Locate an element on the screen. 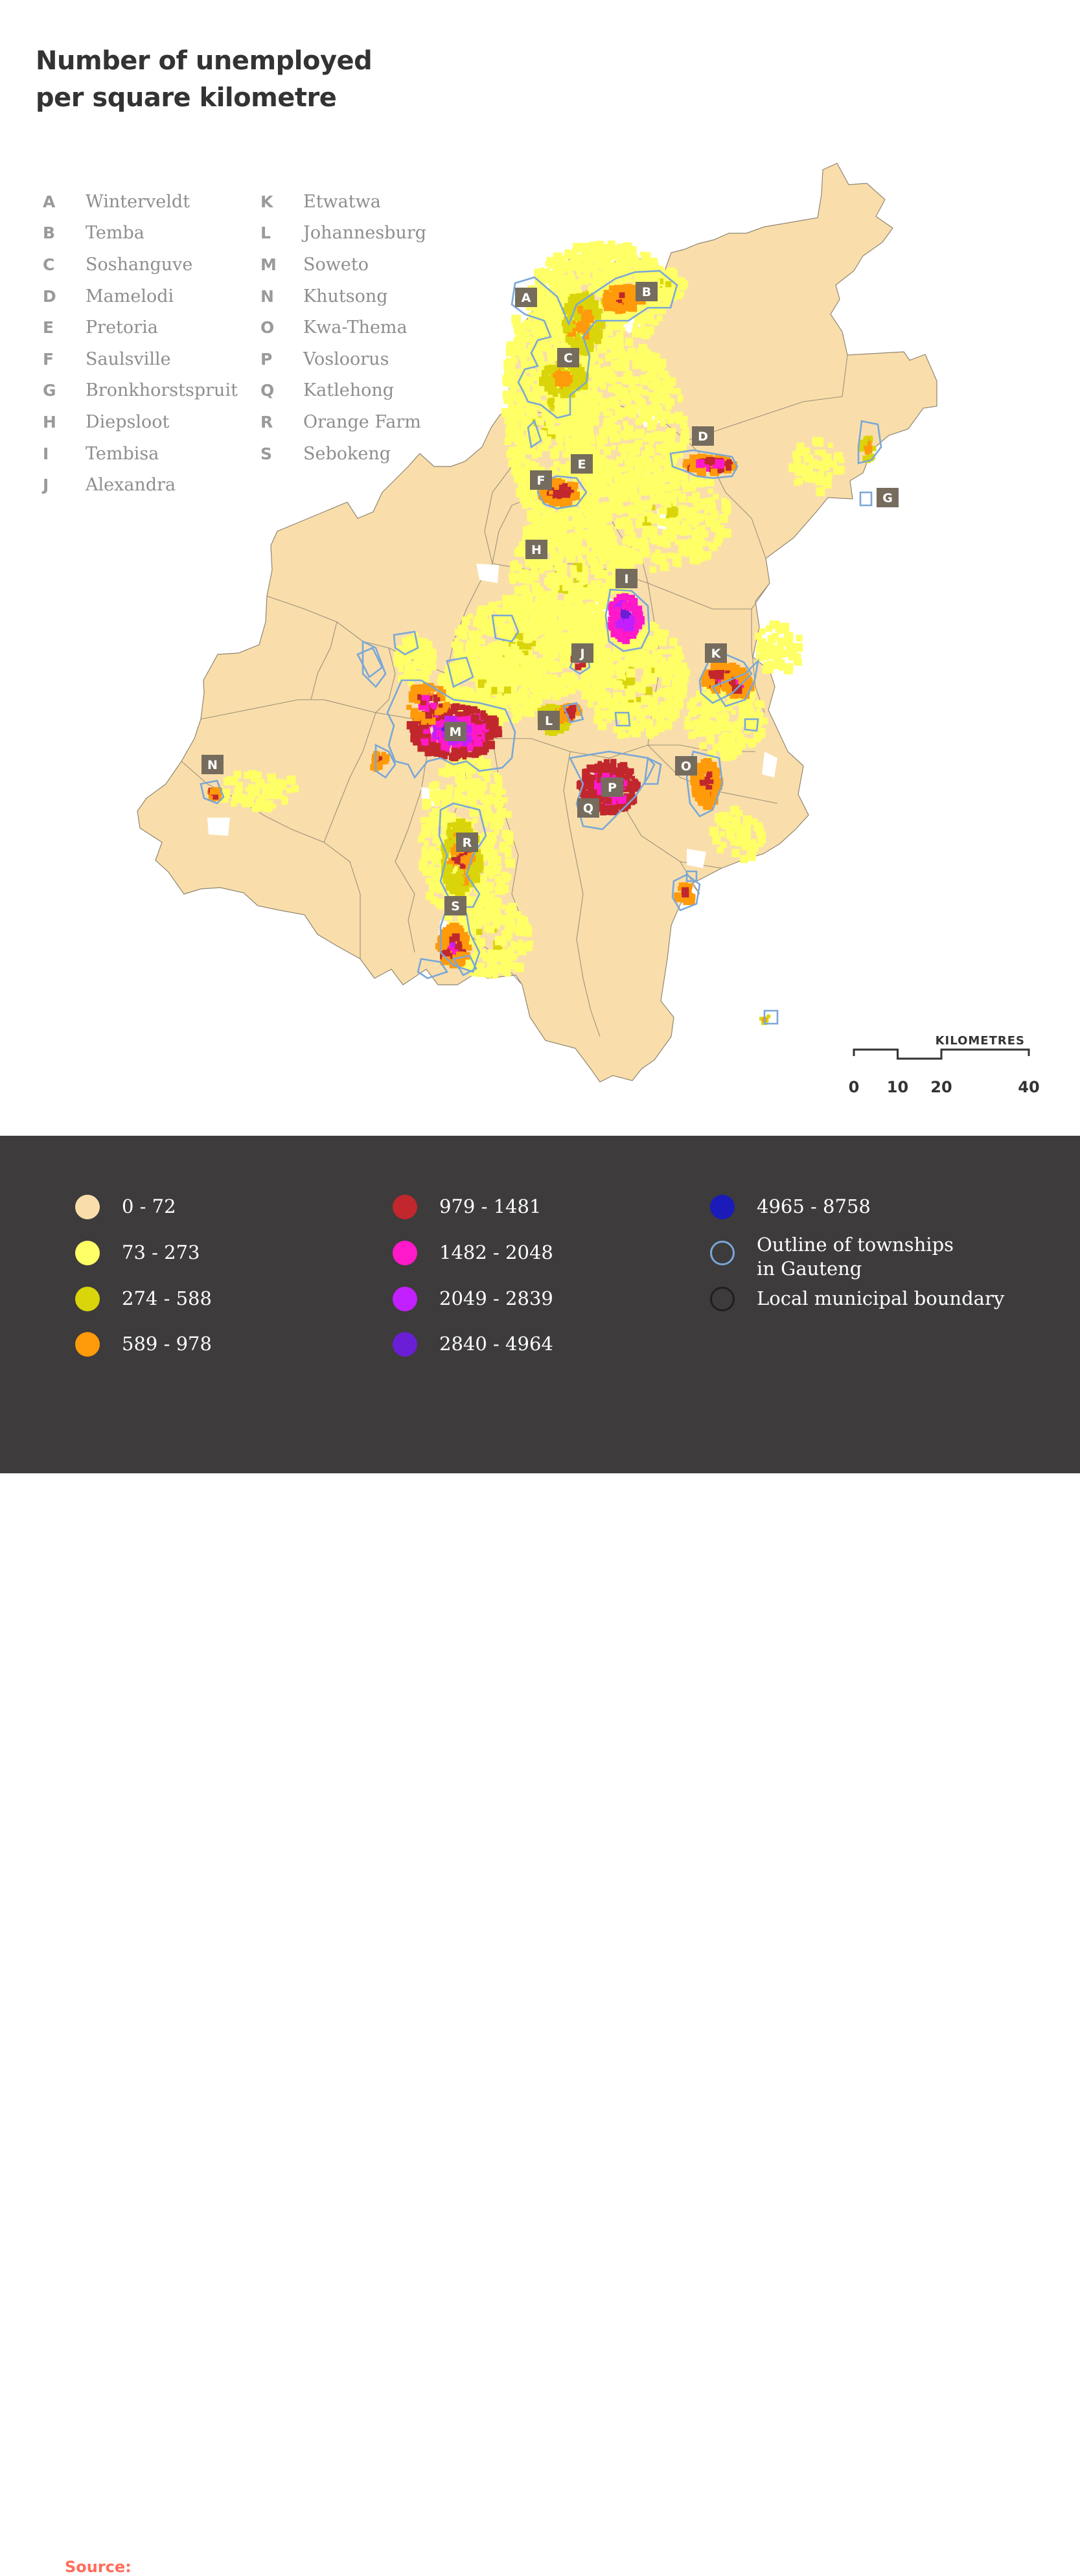  place-key-letter: S is located at coordinates (266, 453).